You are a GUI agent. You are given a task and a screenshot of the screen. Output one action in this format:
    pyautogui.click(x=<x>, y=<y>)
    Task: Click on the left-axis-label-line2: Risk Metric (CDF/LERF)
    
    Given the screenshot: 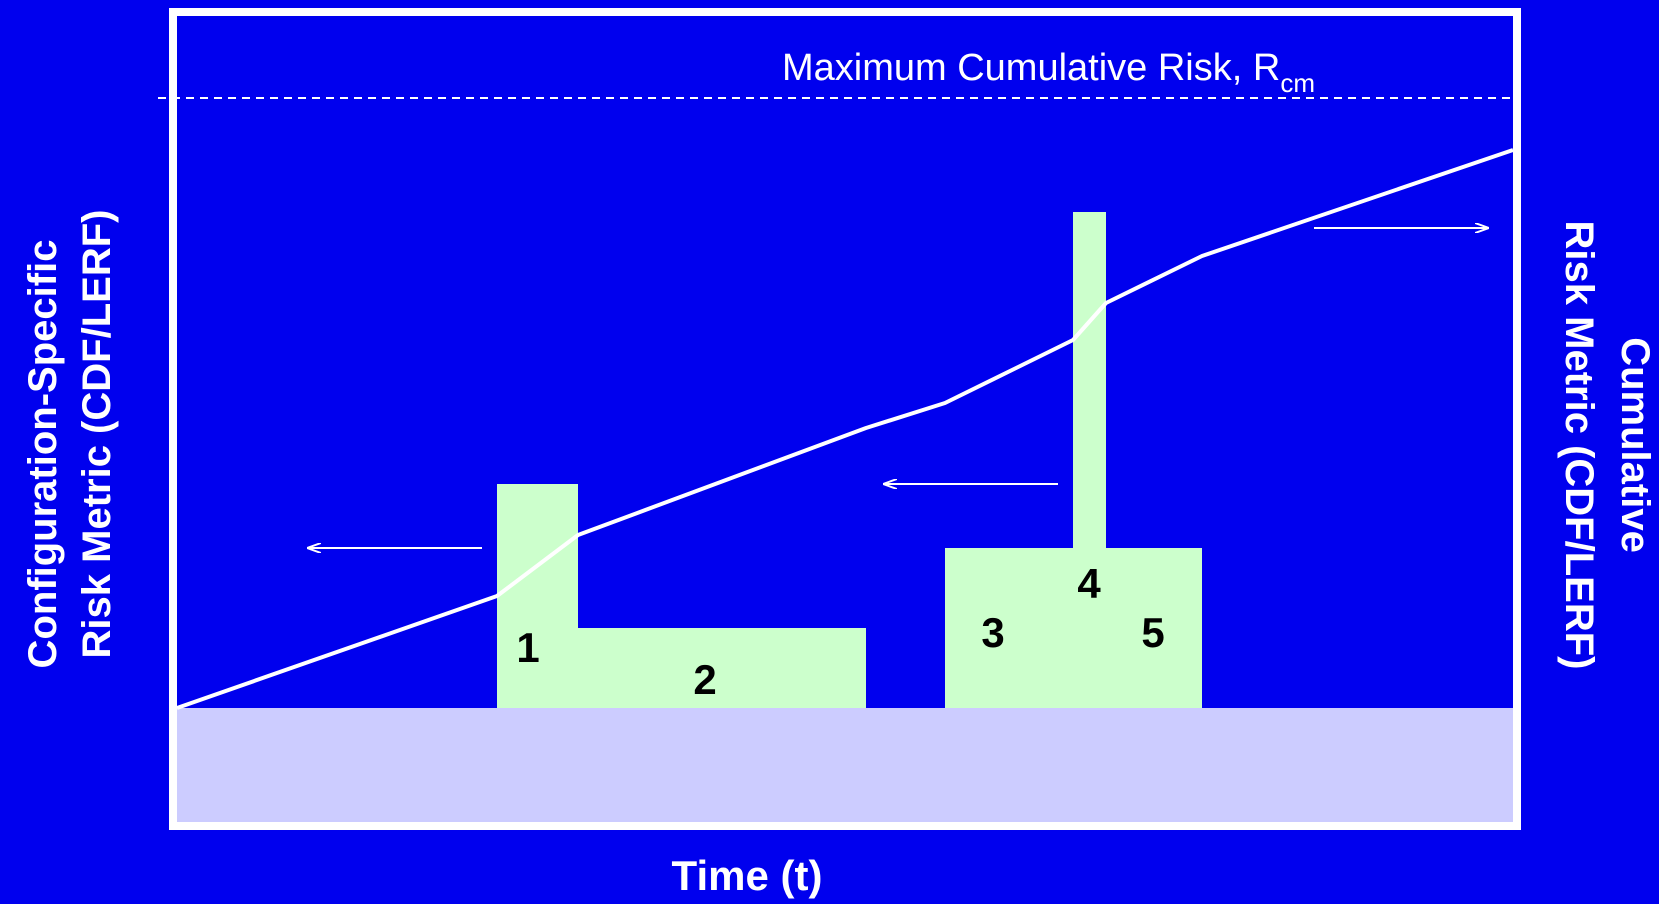 What is the action you would take?
    pyautogui.click(x=97, y=434)
    